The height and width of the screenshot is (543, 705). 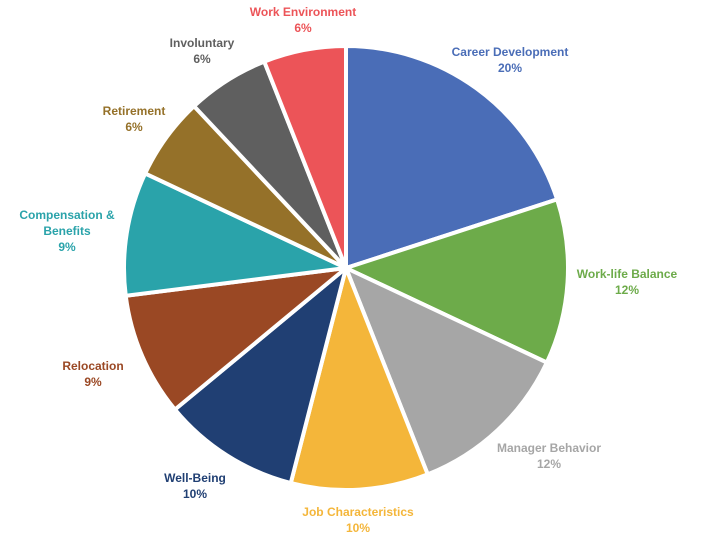 I want to click on pie-label-work-life-balance: Work-life Balance 12%, so click(x=627, y=282).